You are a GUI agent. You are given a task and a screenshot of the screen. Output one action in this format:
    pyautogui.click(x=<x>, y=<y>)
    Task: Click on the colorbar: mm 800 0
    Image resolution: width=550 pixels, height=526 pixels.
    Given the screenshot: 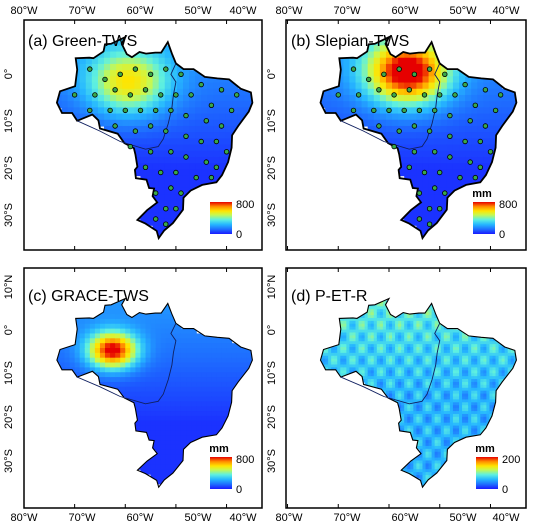 What is the action you would take?
    pyautogui.click(x=231, y=469)
    